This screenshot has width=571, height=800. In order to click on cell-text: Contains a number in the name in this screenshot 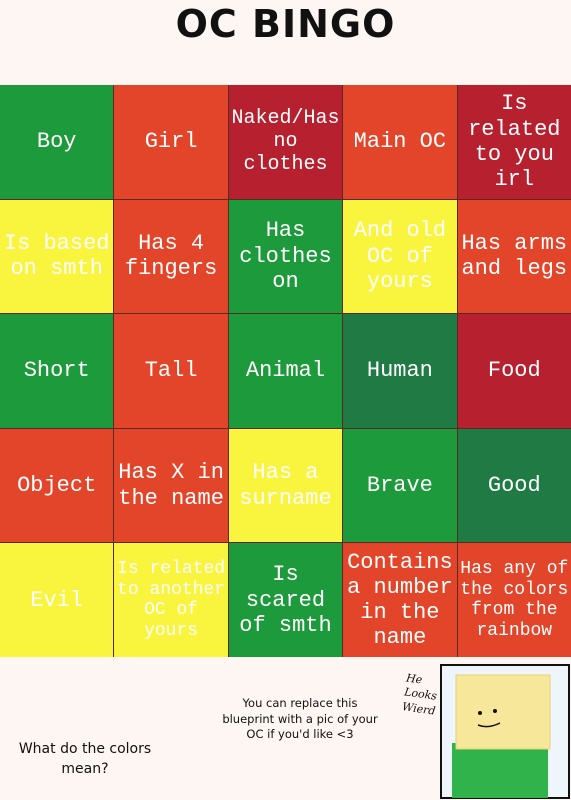, I will do `click(400, 600)`.